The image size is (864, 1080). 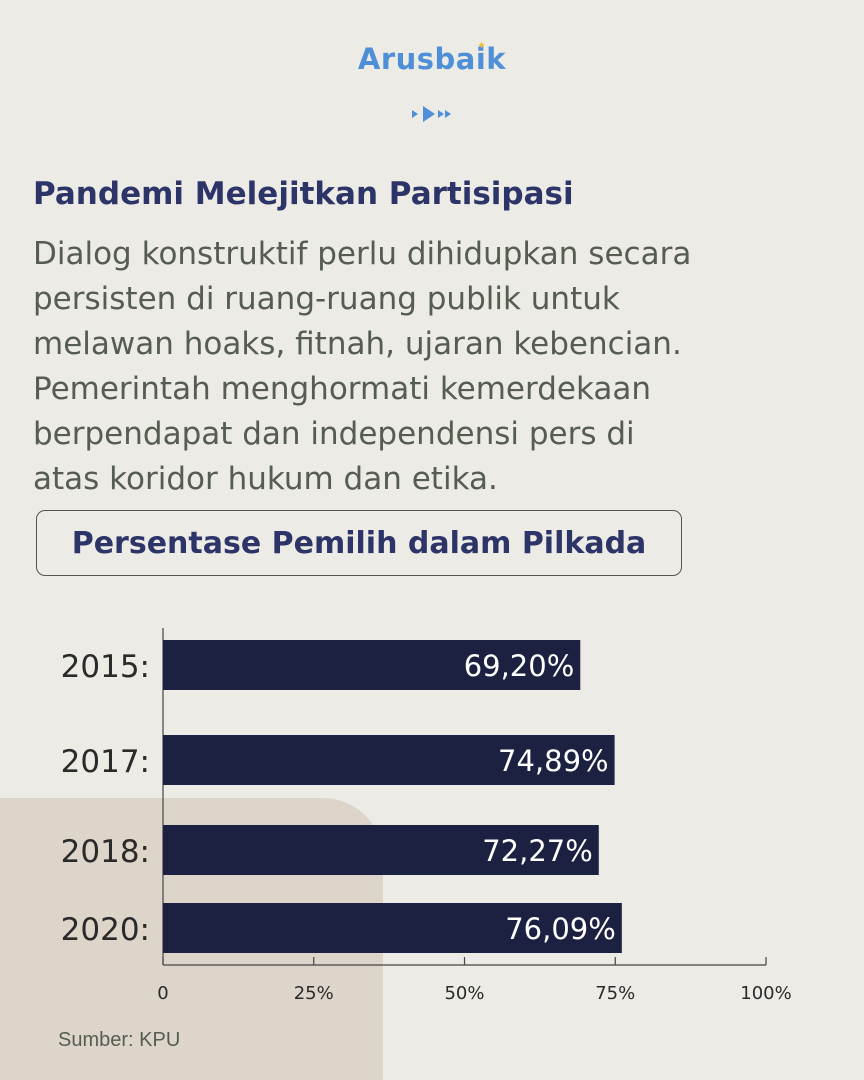 I want to click on fast-forward-icon, so click(x=431, y=114).